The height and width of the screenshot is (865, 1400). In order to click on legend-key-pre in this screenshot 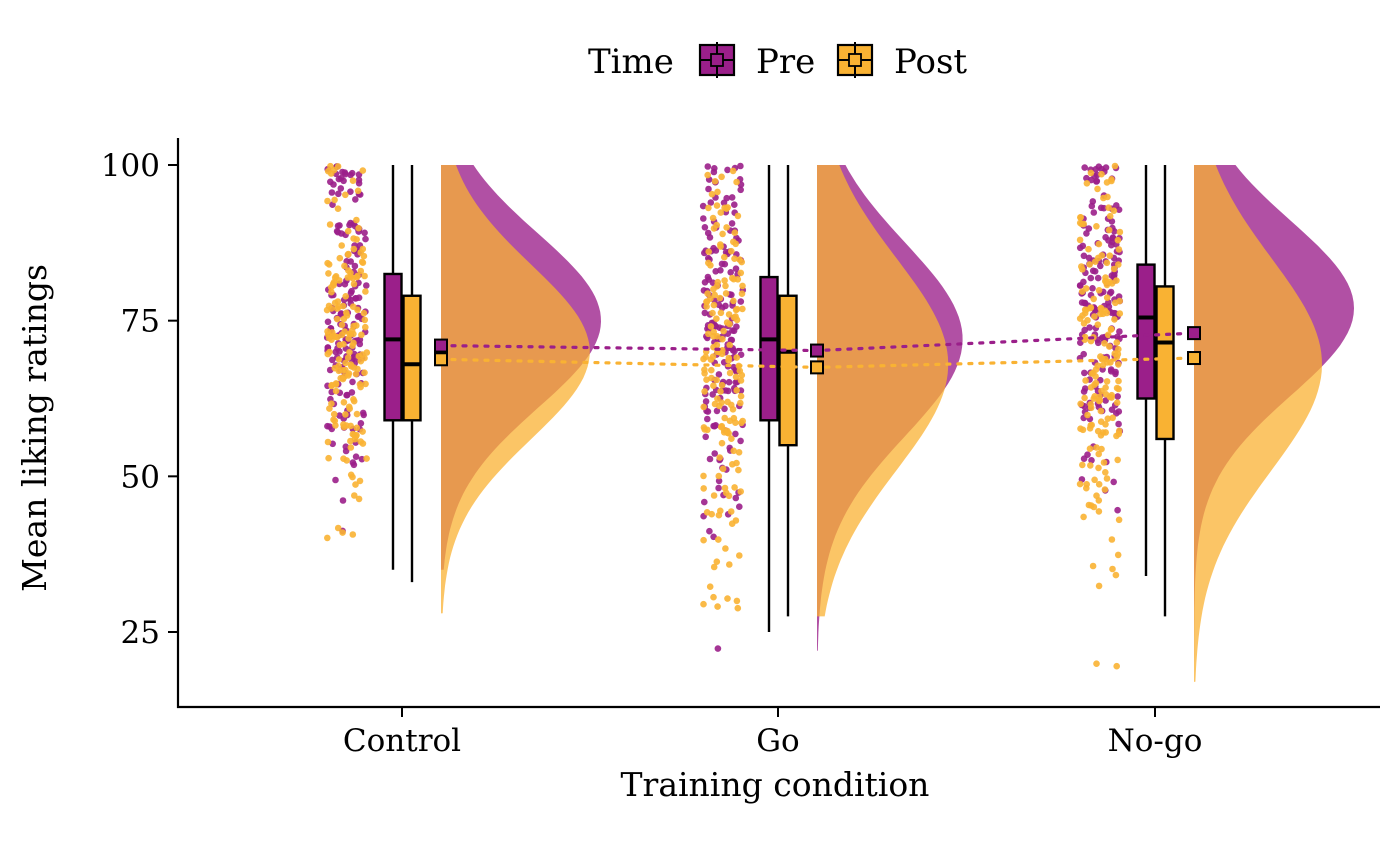, I will do `click(717, 60)`.